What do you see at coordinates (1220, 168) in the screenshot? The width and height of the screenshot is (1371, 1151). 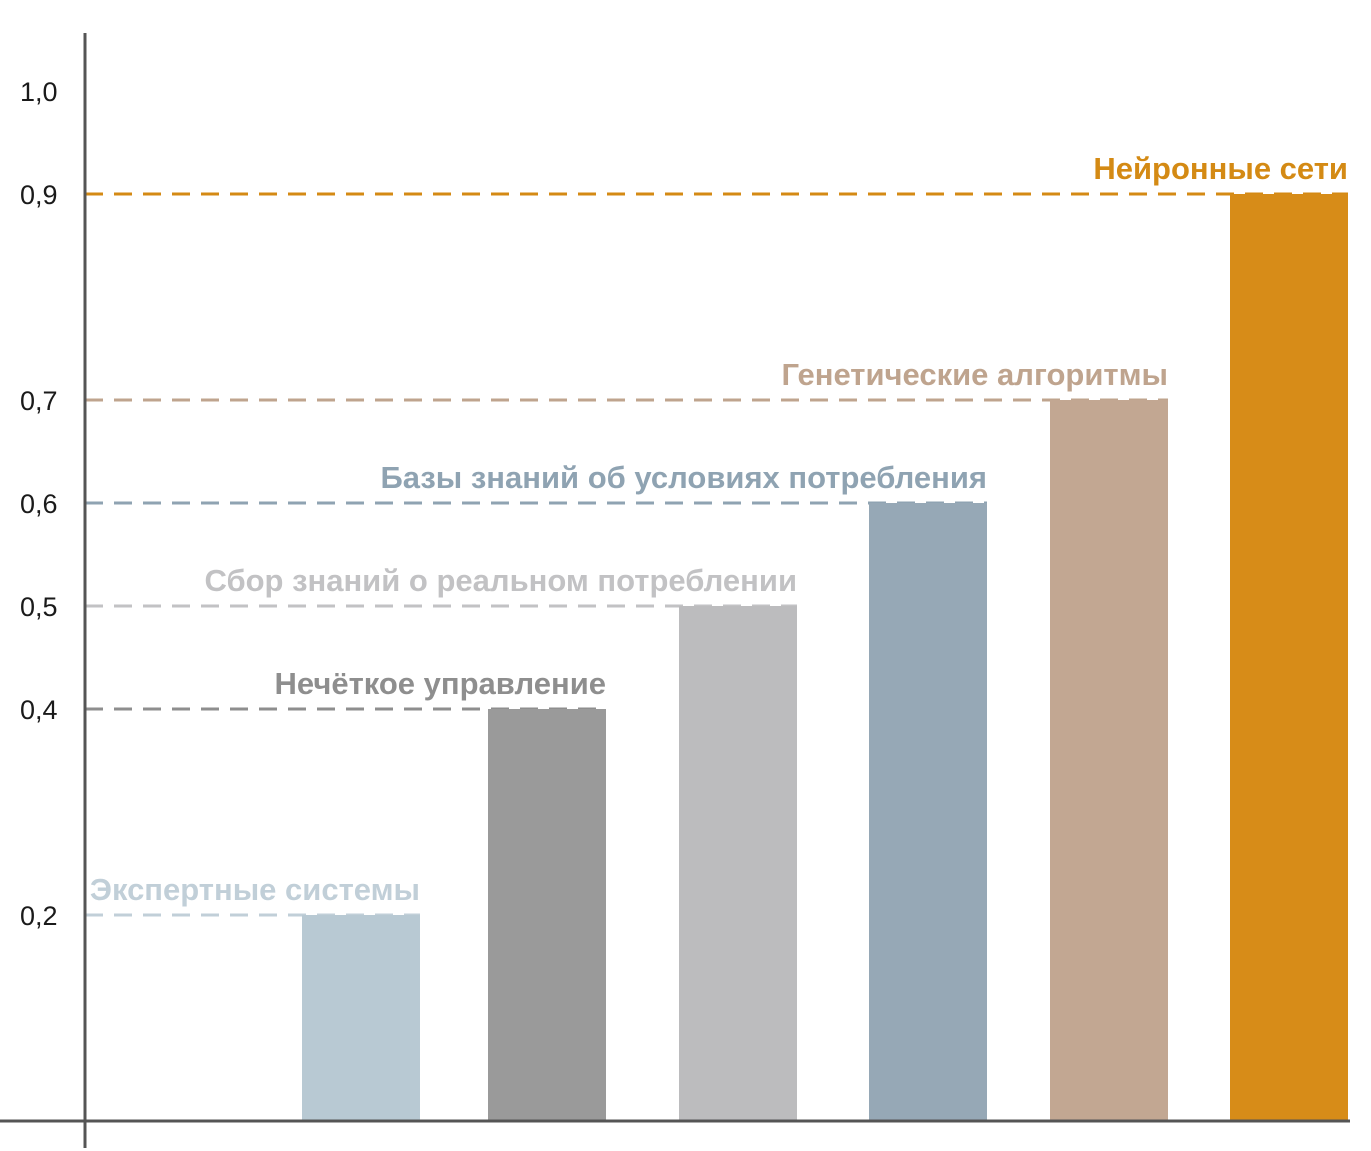 I see `bar-label: Нейронные сети` at bounding box center [1220, 168].